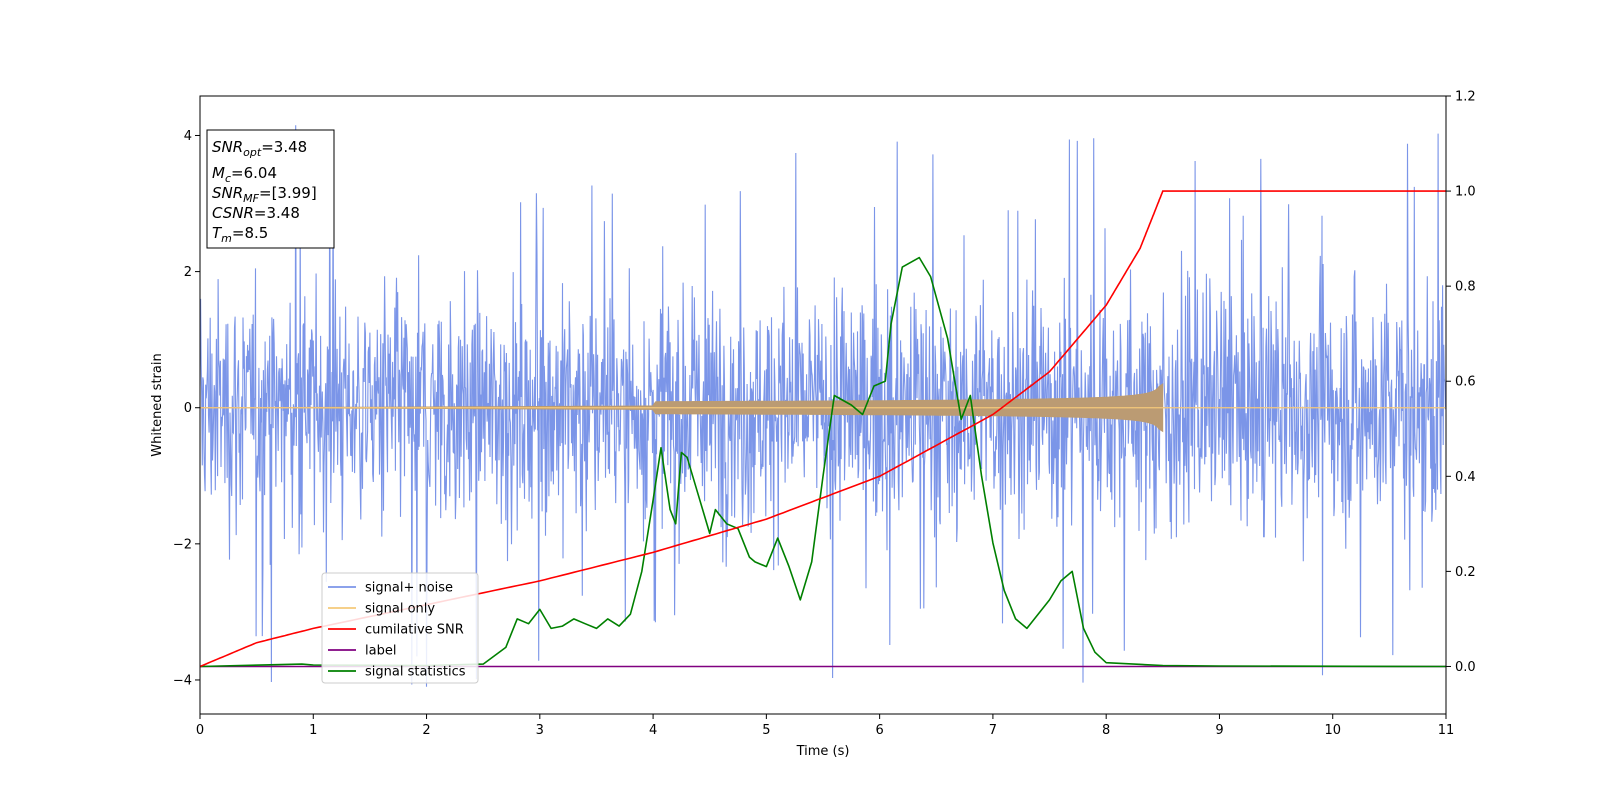 This screenshot has width=1600, height=800. What do you see at coordinates (264, 194) in the screenshot?
I see `info-snr-mf: SNRMF=[3.99]` at bounding box center [264, 194].